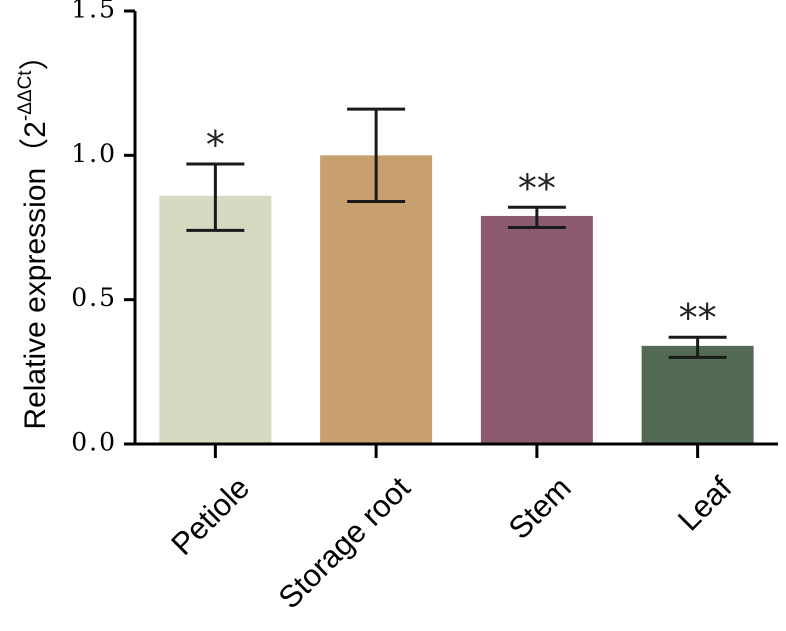 The width and height of the screenshot is (786, 631). Describe the element at coordinates (215, 145) in the screenshot. I see `significance-mark: *` at that location.